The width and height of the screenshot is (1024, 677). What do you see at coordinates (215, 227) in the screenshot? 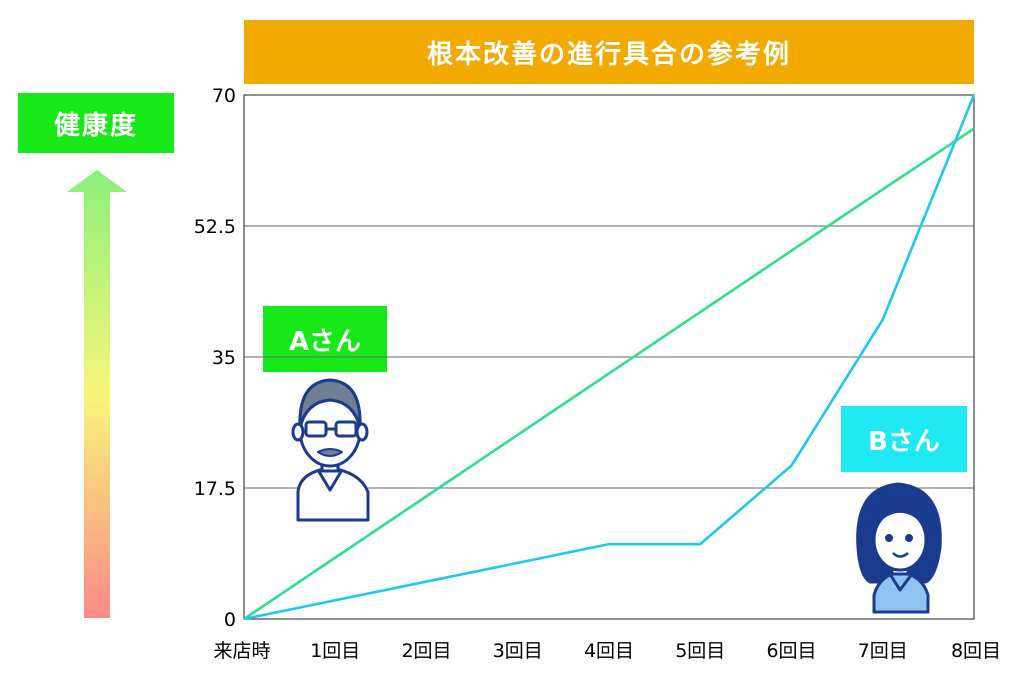
I see `y-tick-label: 52.5` at bounding box center [215, 227].